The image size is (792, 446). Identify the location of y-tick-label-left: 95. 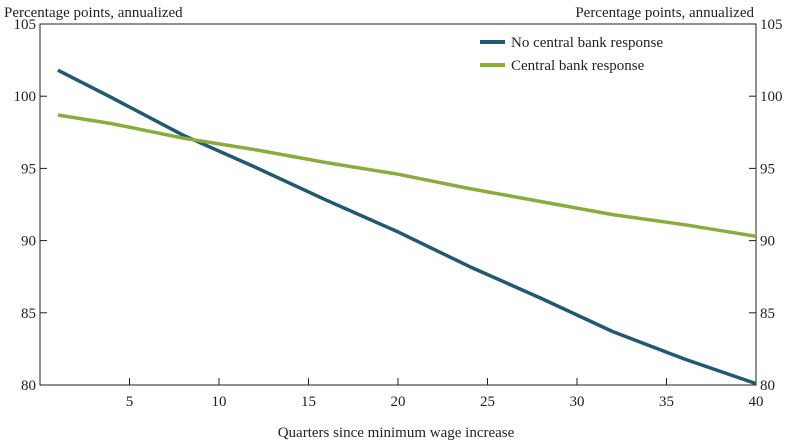
(28, 169).